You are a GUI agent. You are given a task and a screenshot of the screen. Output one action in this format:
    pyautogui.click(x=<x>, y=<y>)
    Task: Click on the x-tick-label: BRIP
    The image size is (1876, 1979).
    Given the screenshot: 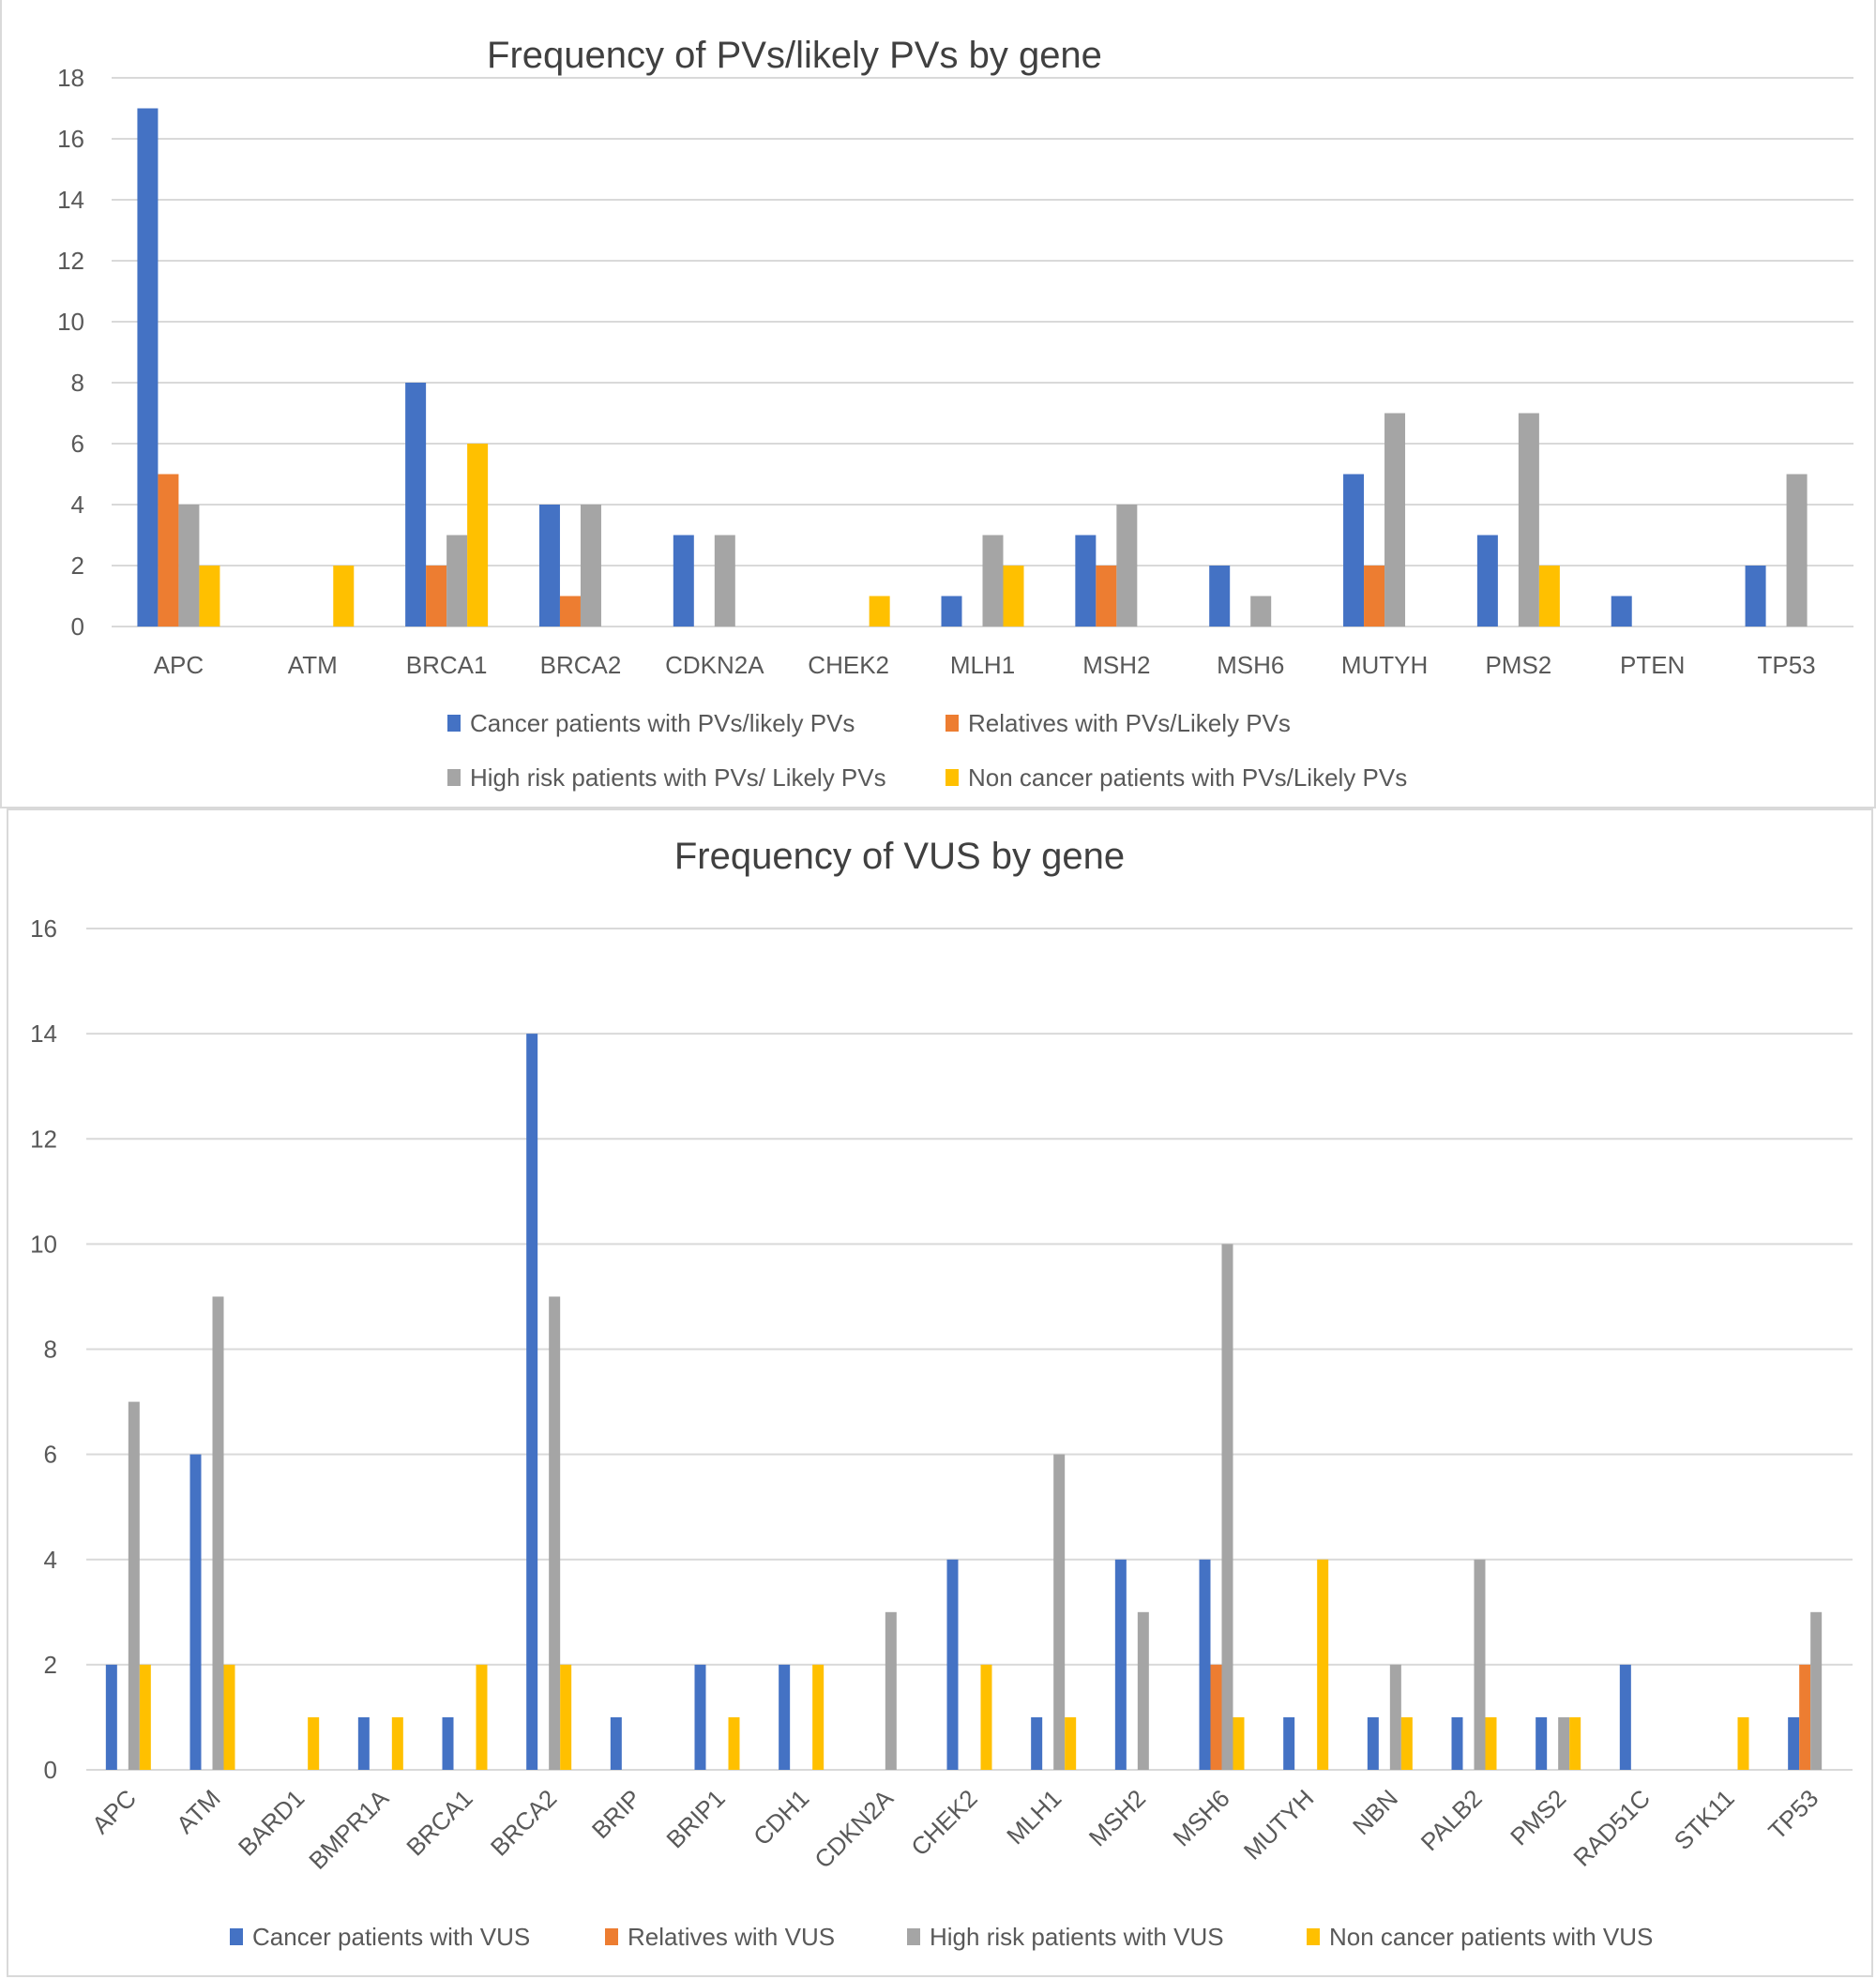 What is the action you would take?
    pyautogui.click(x=616, y=1814)
    